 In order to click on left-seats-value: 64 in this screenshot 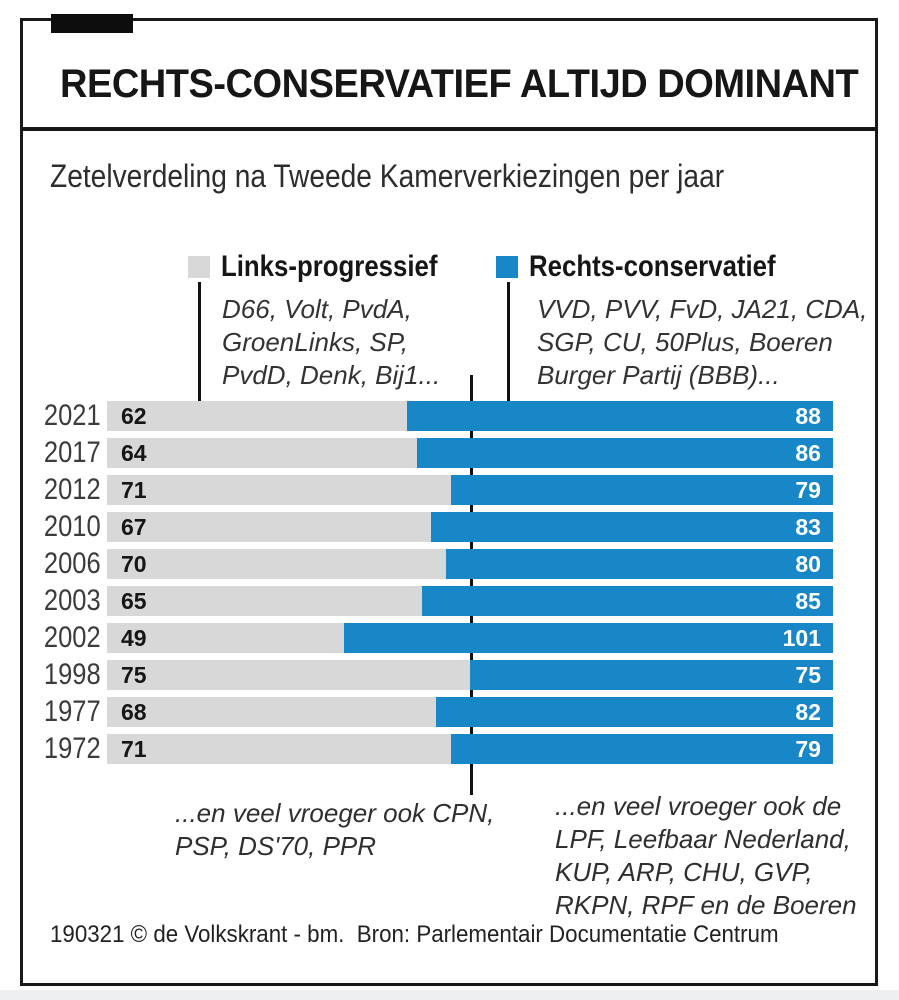, I will do `click(134, 453)`.